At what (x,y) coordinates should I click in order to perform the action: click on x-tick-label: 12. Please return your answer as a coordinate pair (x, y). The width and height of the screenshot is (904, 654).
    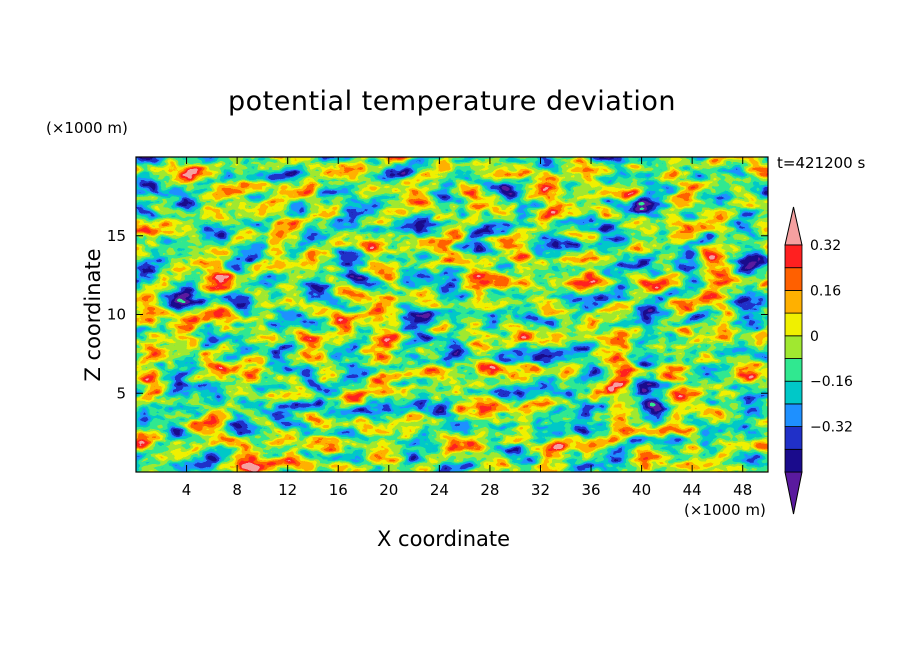
    Looking at the image, I should click on (287, 490).